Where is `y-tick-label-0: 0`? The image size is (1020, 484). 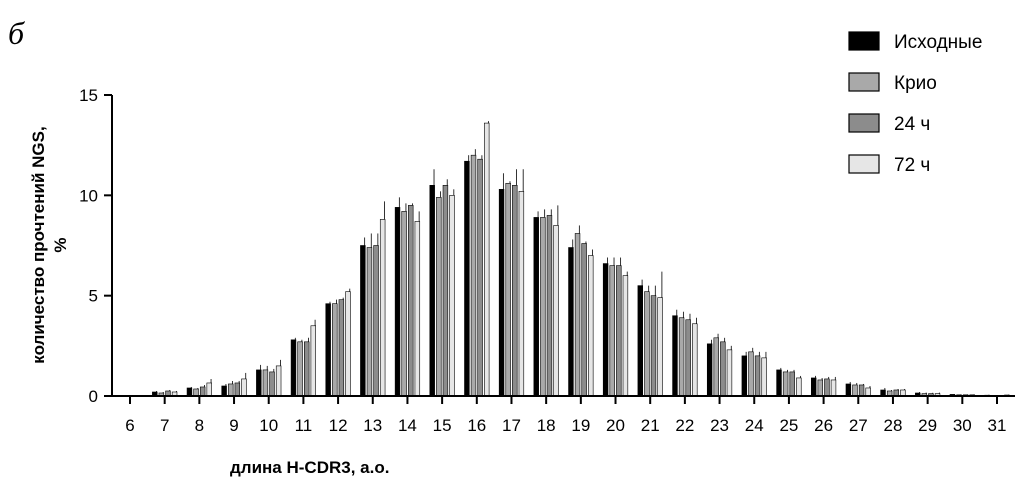 y-tick-label-0: 0 is located at coordinates (93, 396).